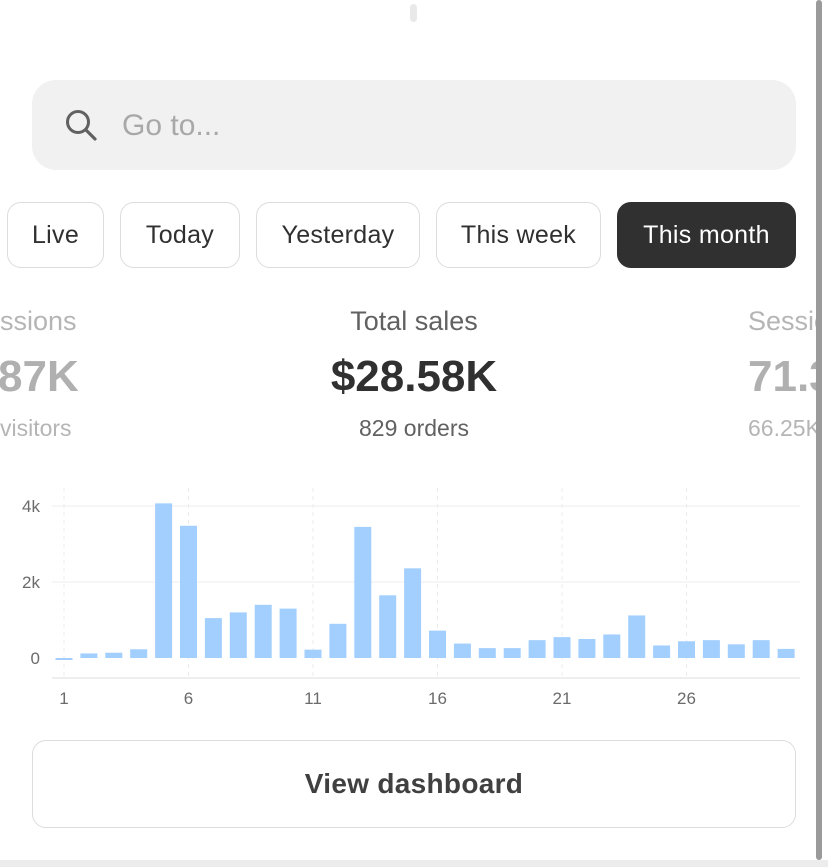 The width and height of the screenshot is (828, 867). I want to click on filter-yesterday: Yesterday, so click(338, 235).